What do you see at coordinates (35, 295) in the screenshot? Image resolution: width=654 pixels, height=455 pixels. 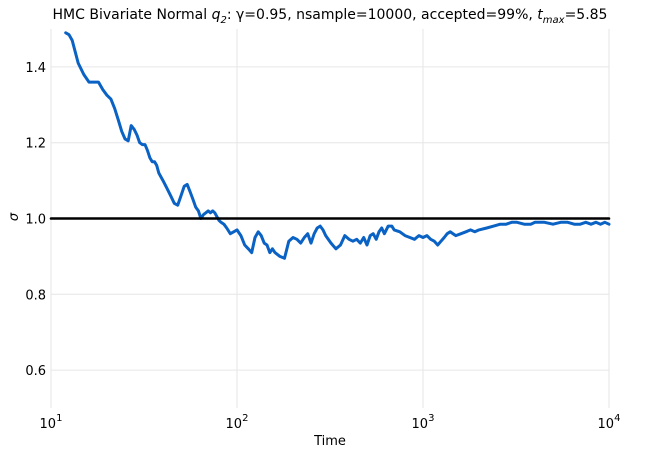 I see `y-tick-label: 0.8` at bounding box center [35, 295].